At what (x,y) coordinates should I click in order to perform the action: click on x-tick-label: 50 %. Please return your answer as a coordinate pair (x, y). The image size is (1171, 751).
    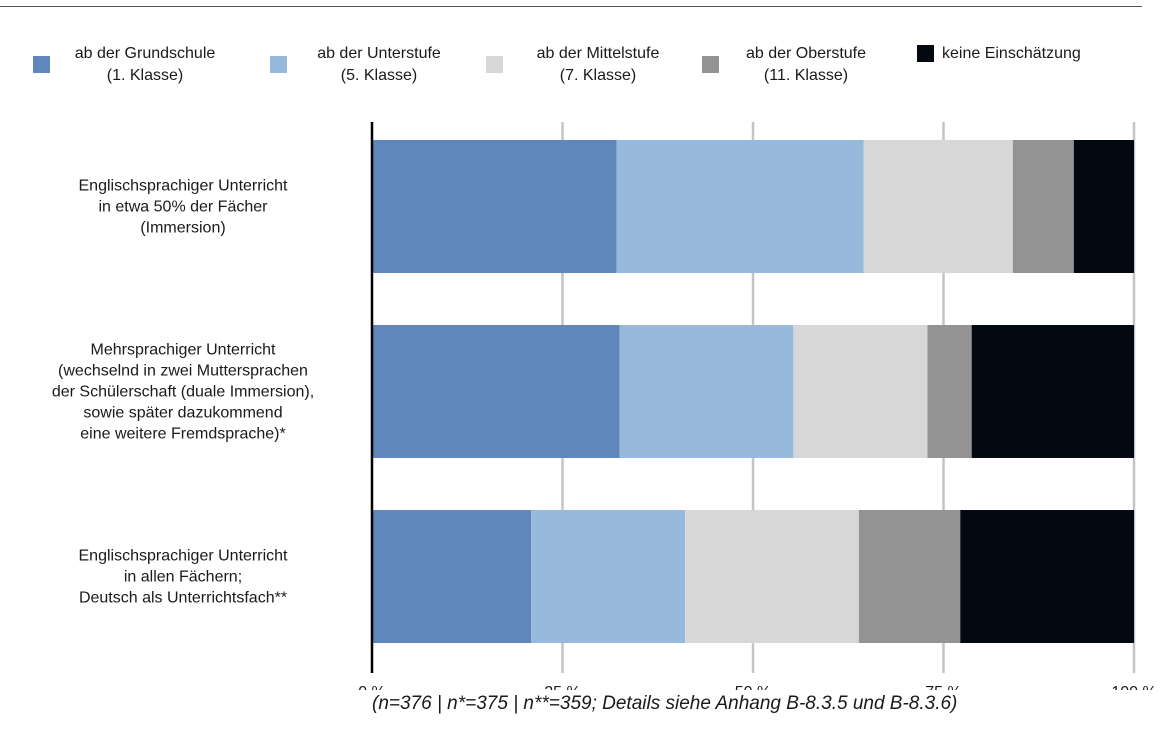
    Looking at the image, I should click on (753, 687).